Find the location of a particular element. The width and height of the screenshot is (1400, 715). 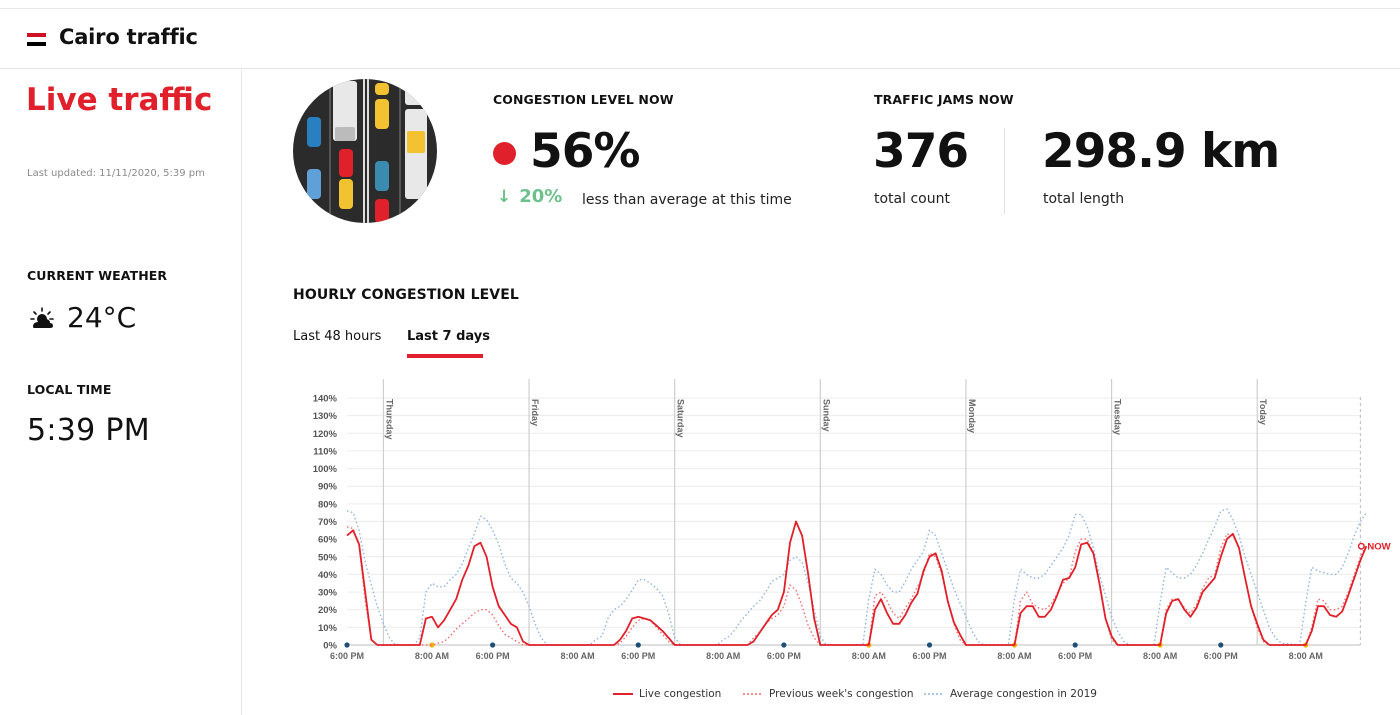

y-tick-label: 90% is located at coordinates (328, 487).